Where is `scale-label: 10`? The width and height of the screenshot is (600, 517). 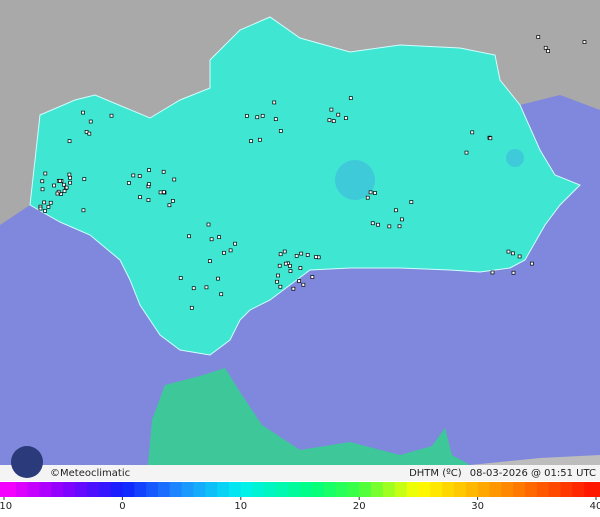 scale-label: 10 is located at coordinates (240, 506).